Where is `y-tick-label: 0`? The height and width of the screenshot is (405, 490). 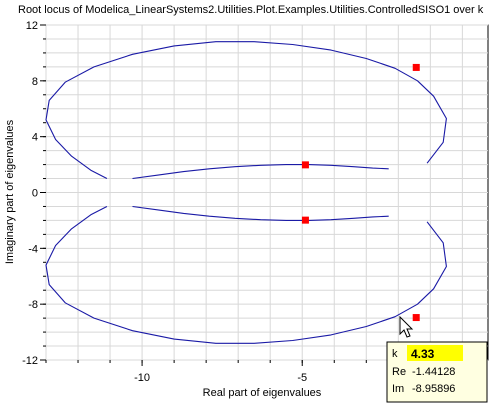
y-tick-label: 0 is located at coordinates (35, 194).